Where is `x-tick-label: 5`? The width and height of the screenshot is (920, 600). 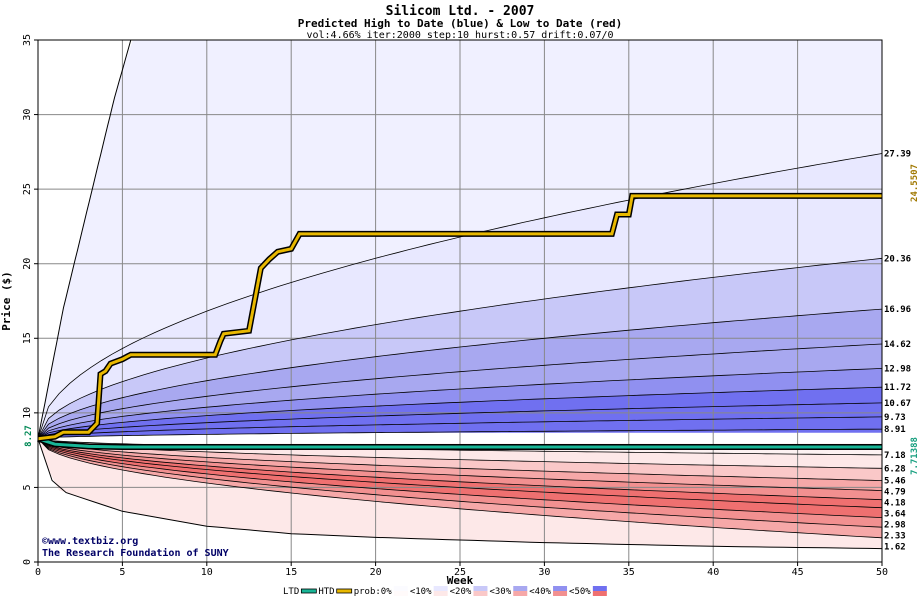
x-tick-label: 5 is located at coordinates (122, 572).